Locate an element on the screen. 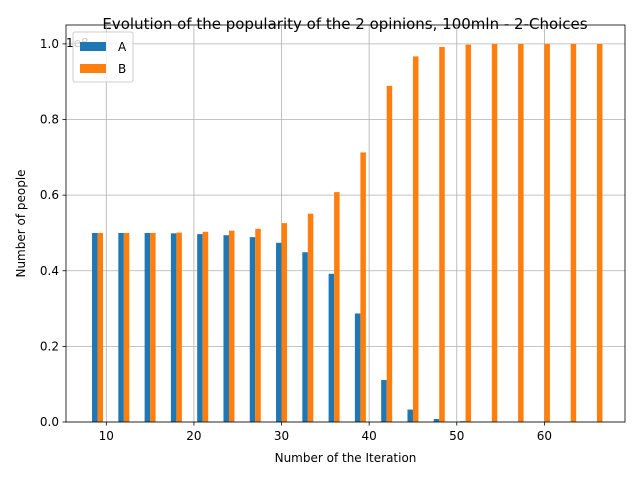 Image resolution: width=640 pixels, height=480 pixels. x-tick-label: 60 is located at coordinates (544, 436).